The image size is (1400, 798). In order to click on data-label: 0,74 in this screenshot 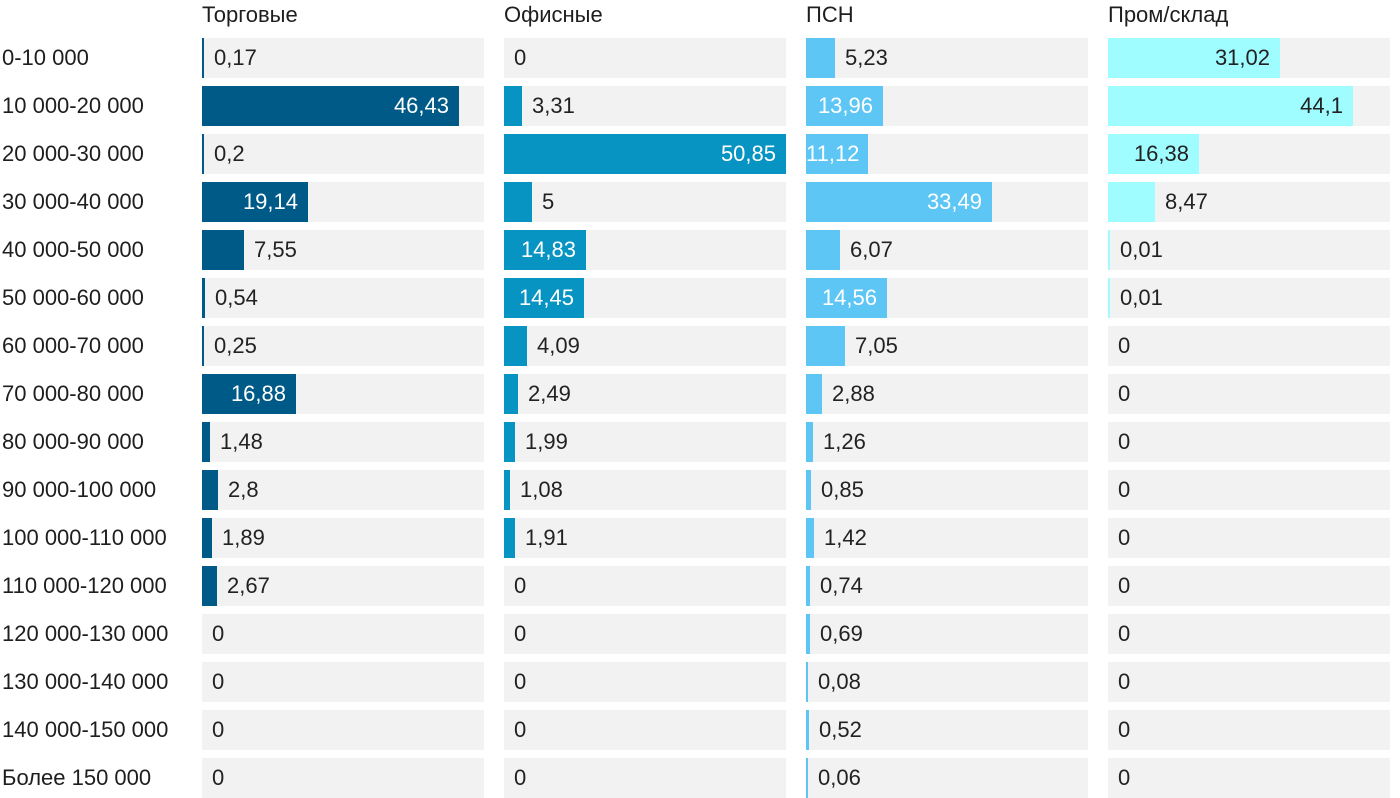, I will do `click(841, 585)`.